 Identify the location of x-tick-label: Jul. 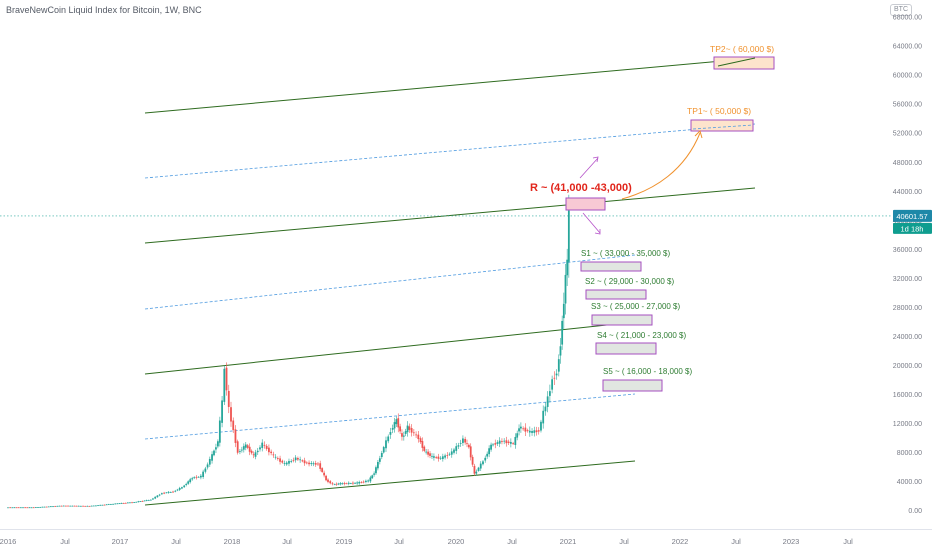
(848, 541).